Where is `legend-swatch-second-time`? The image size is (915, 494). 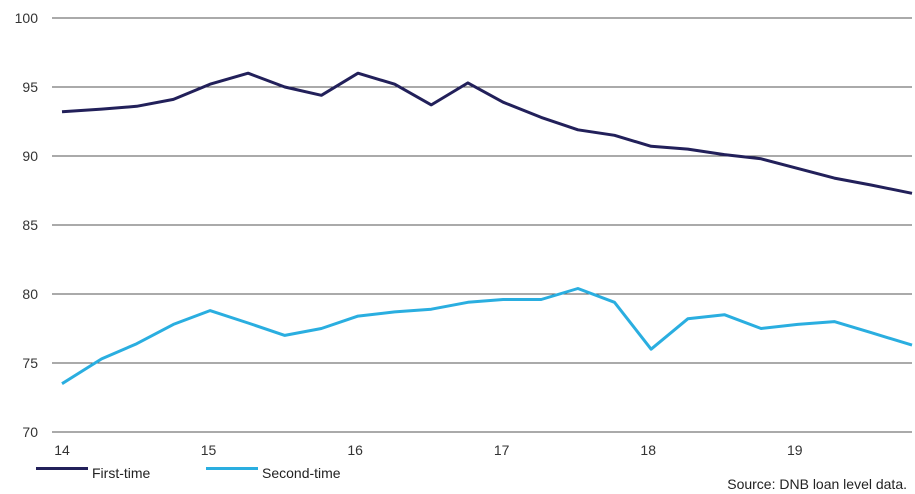 legend-swatch-second-time is located at coordinates (232, 468).